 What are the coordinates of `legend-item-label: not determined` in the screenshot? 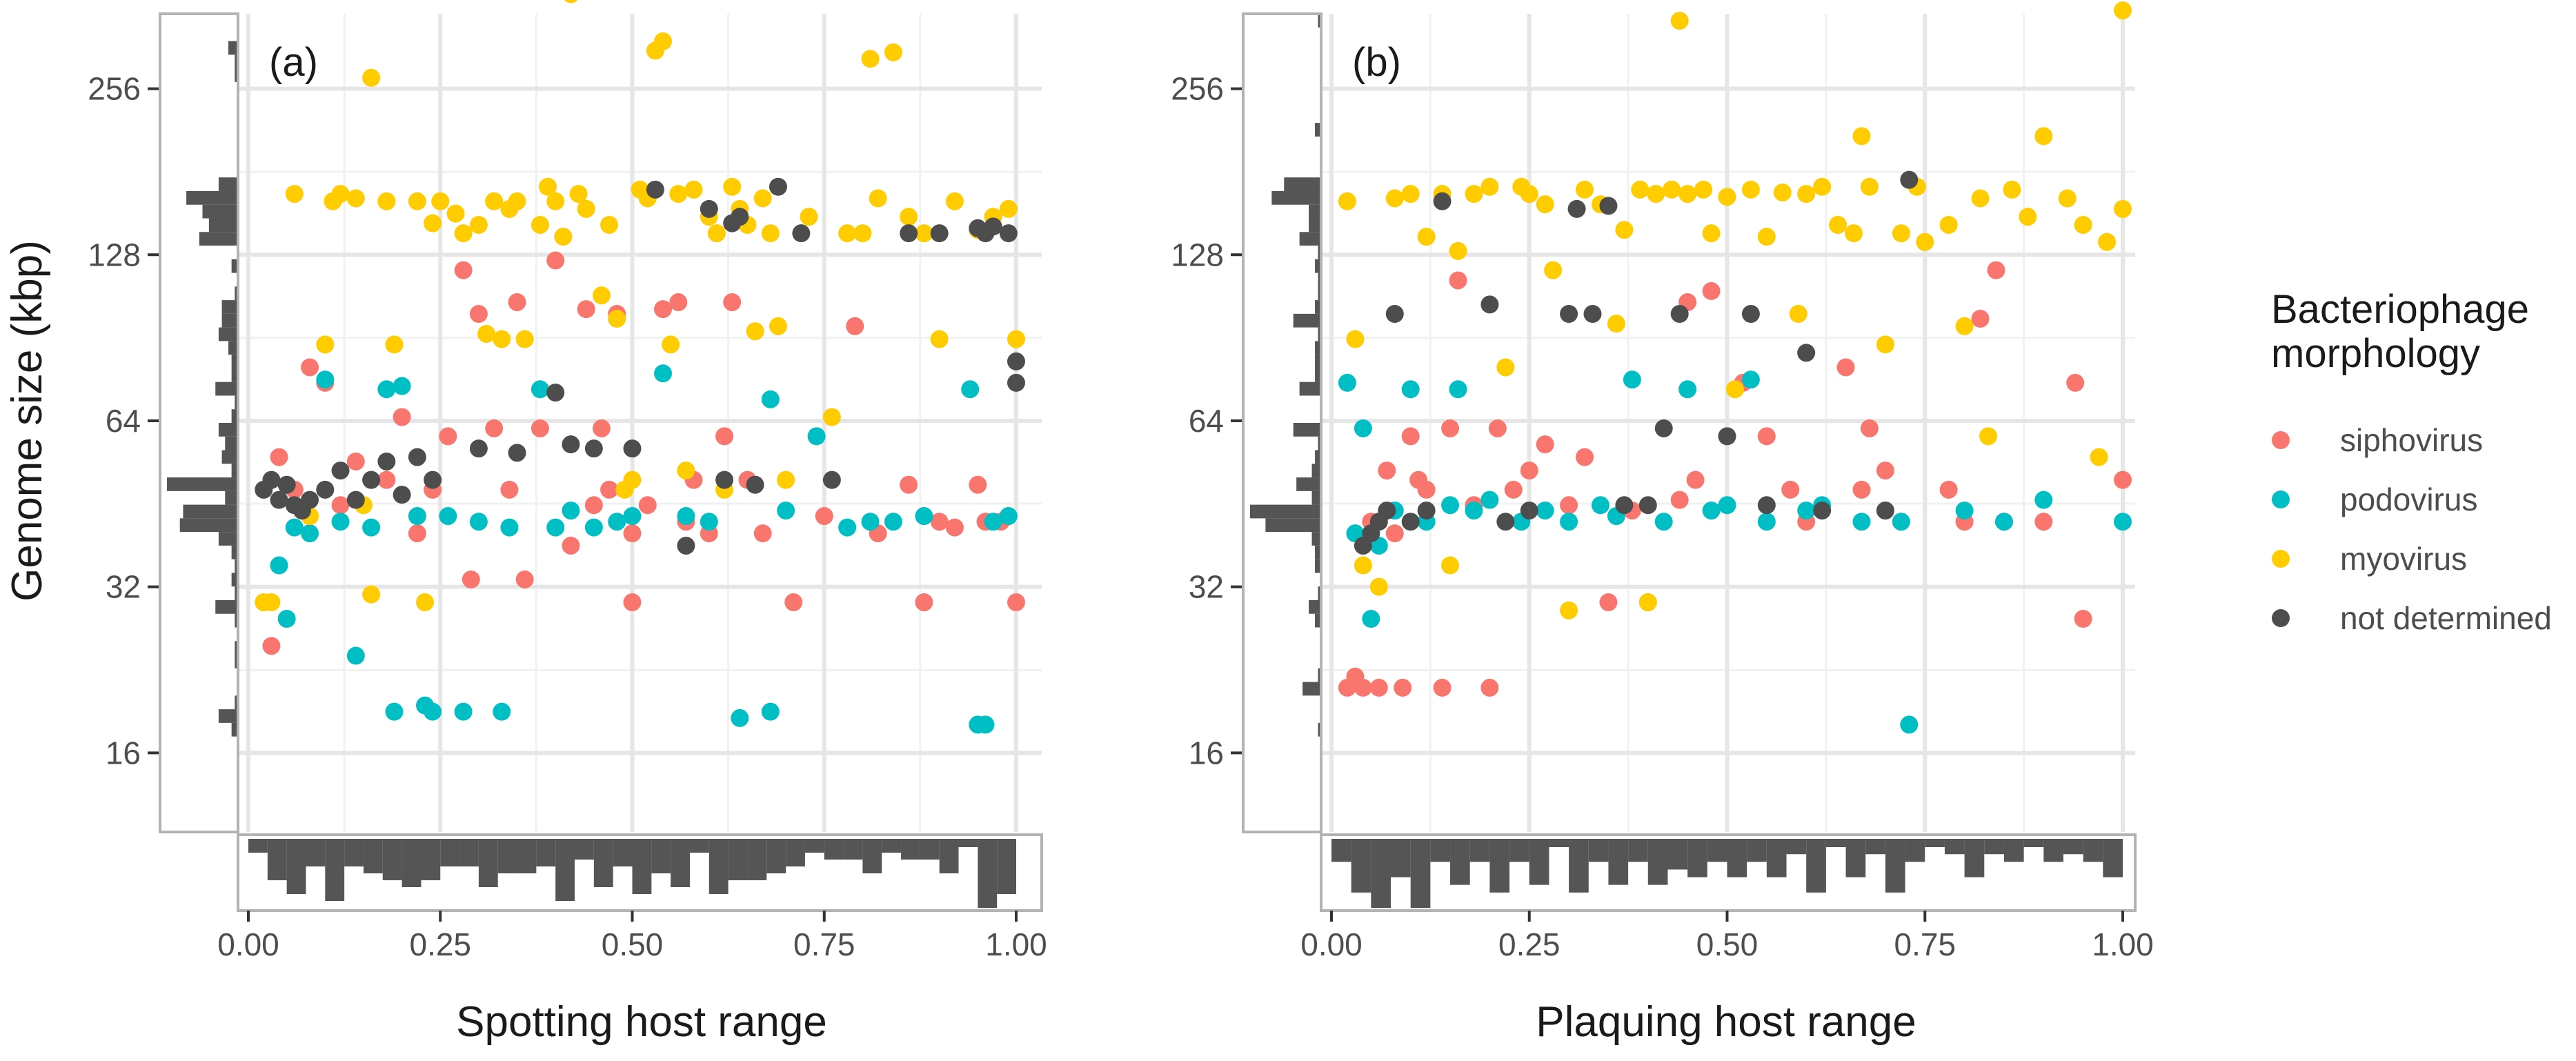 It's located at (2446, 618).